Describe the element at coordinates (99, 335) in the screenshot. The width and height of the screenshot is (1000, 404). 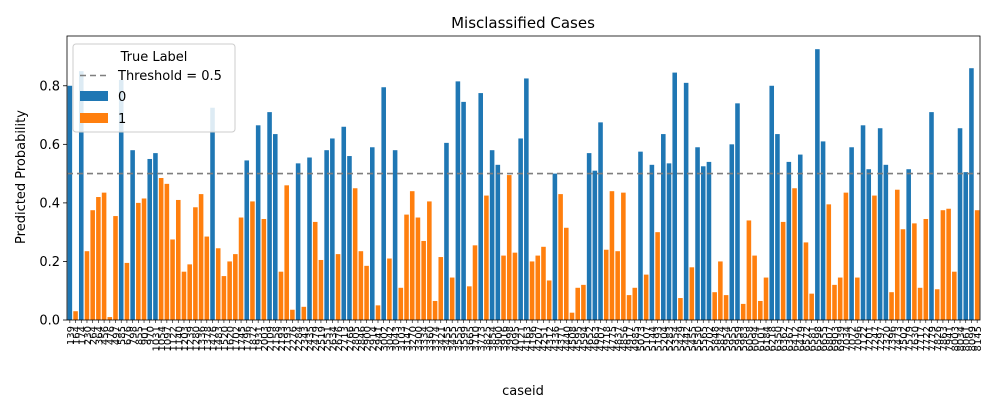
I see `x-tick-label: 364` at that location.